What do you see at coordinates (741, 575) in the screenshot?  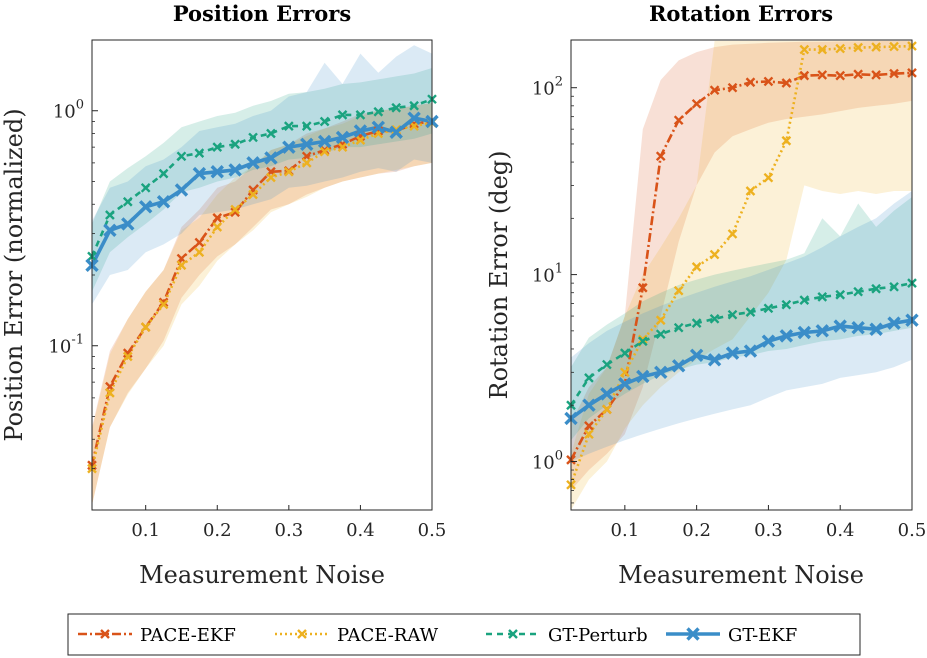 I see `rotation-x-axis-label: Measurement Noise` at bounding box center [741, 575].